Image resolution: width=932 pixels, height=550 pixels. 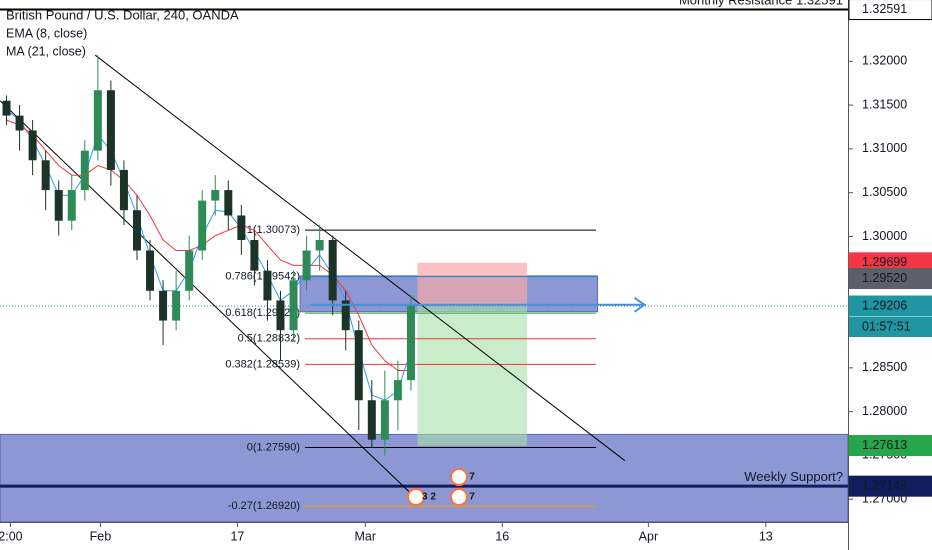 What do you see at coordinates (884, 278) in the screenshot?
I see `price-tag-label: 1.29520` at bounding box center [884, 278].